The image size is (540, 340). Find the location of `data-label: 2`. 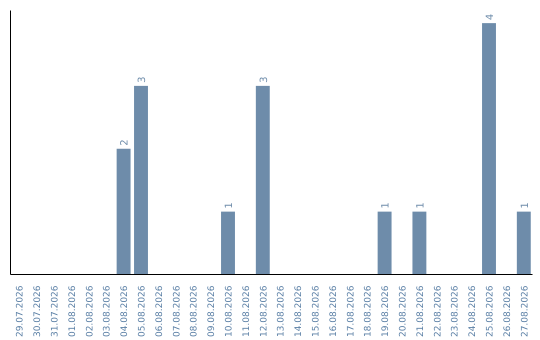

data-label: 2 is located at coordinates (125, 142).